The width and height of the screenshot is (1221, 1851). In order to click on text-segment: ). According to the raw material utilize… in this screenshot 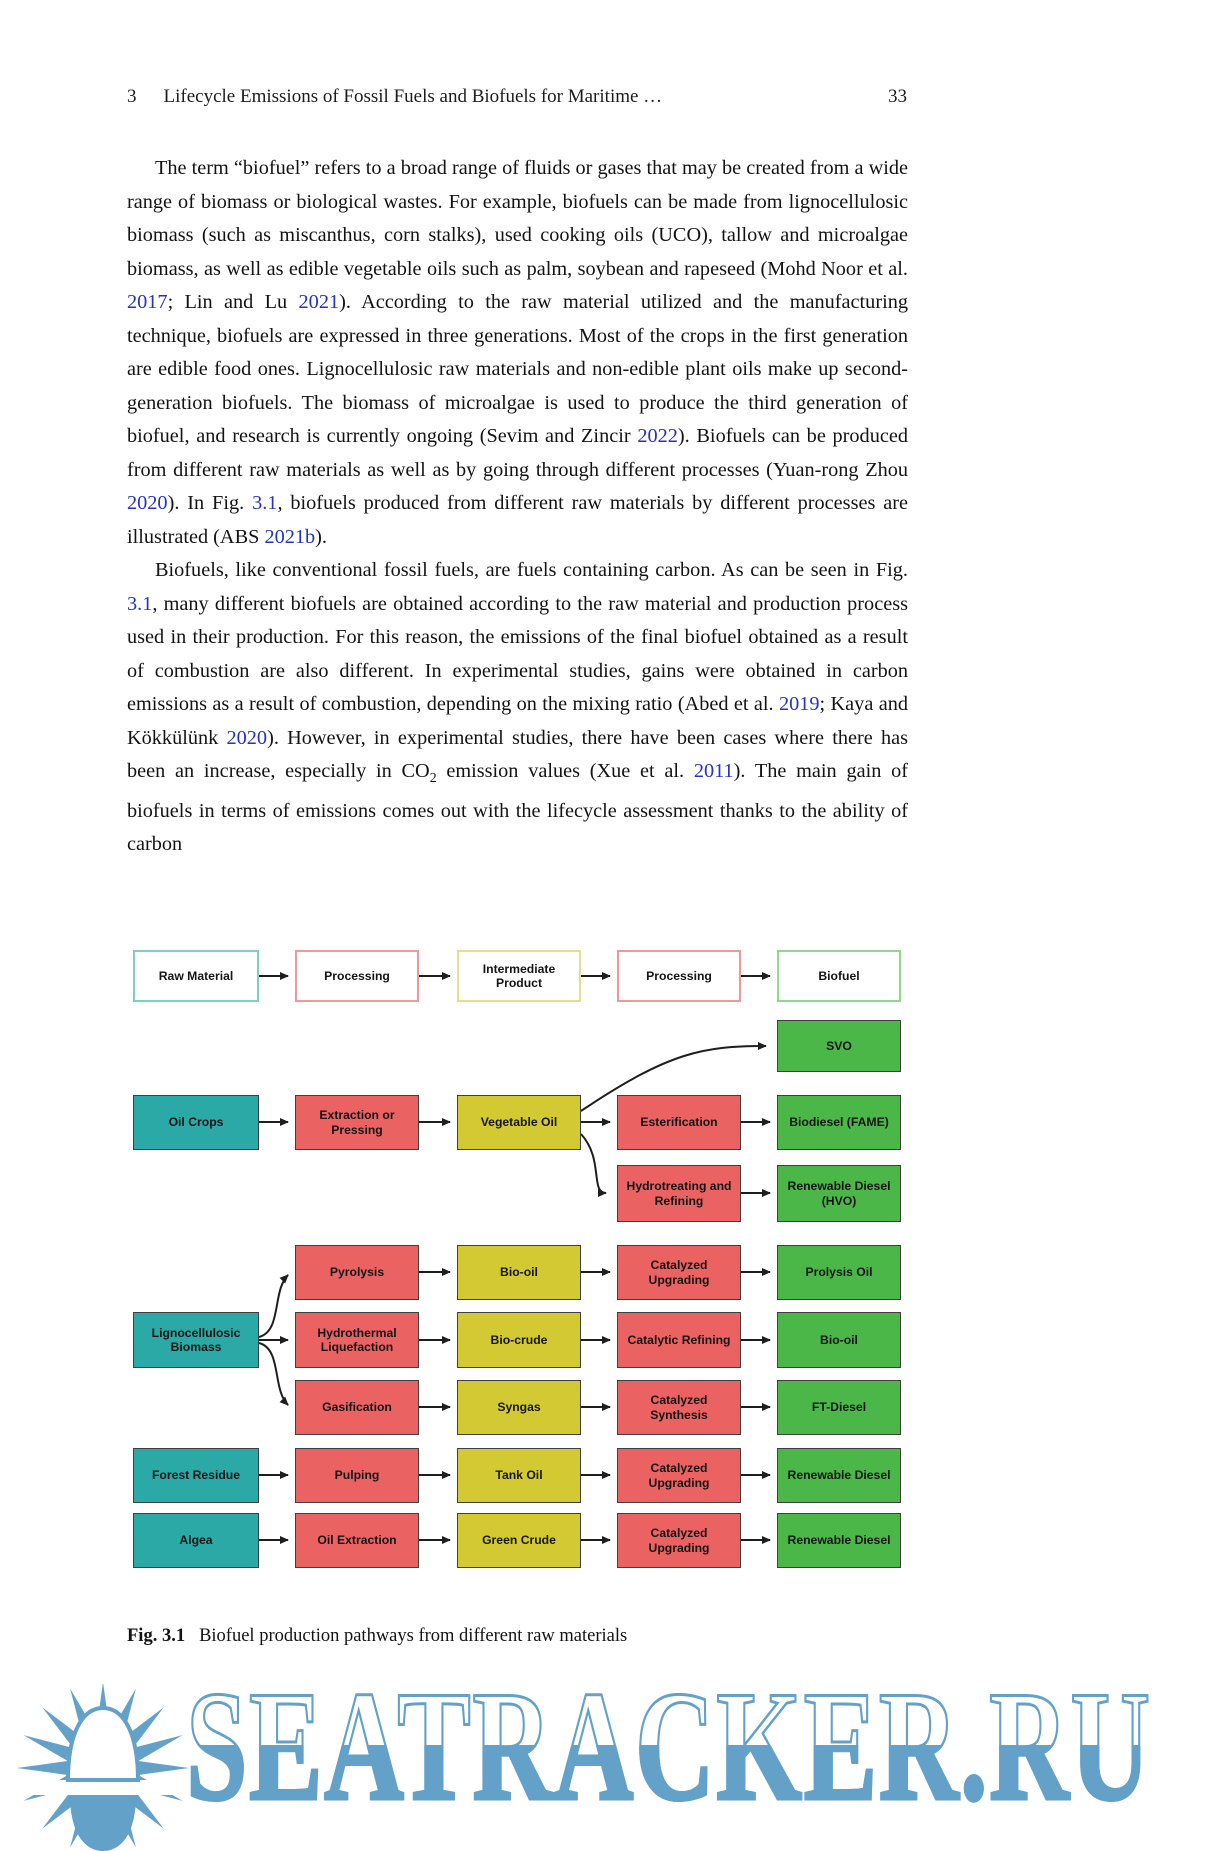, I will do `click(517, 369)`.